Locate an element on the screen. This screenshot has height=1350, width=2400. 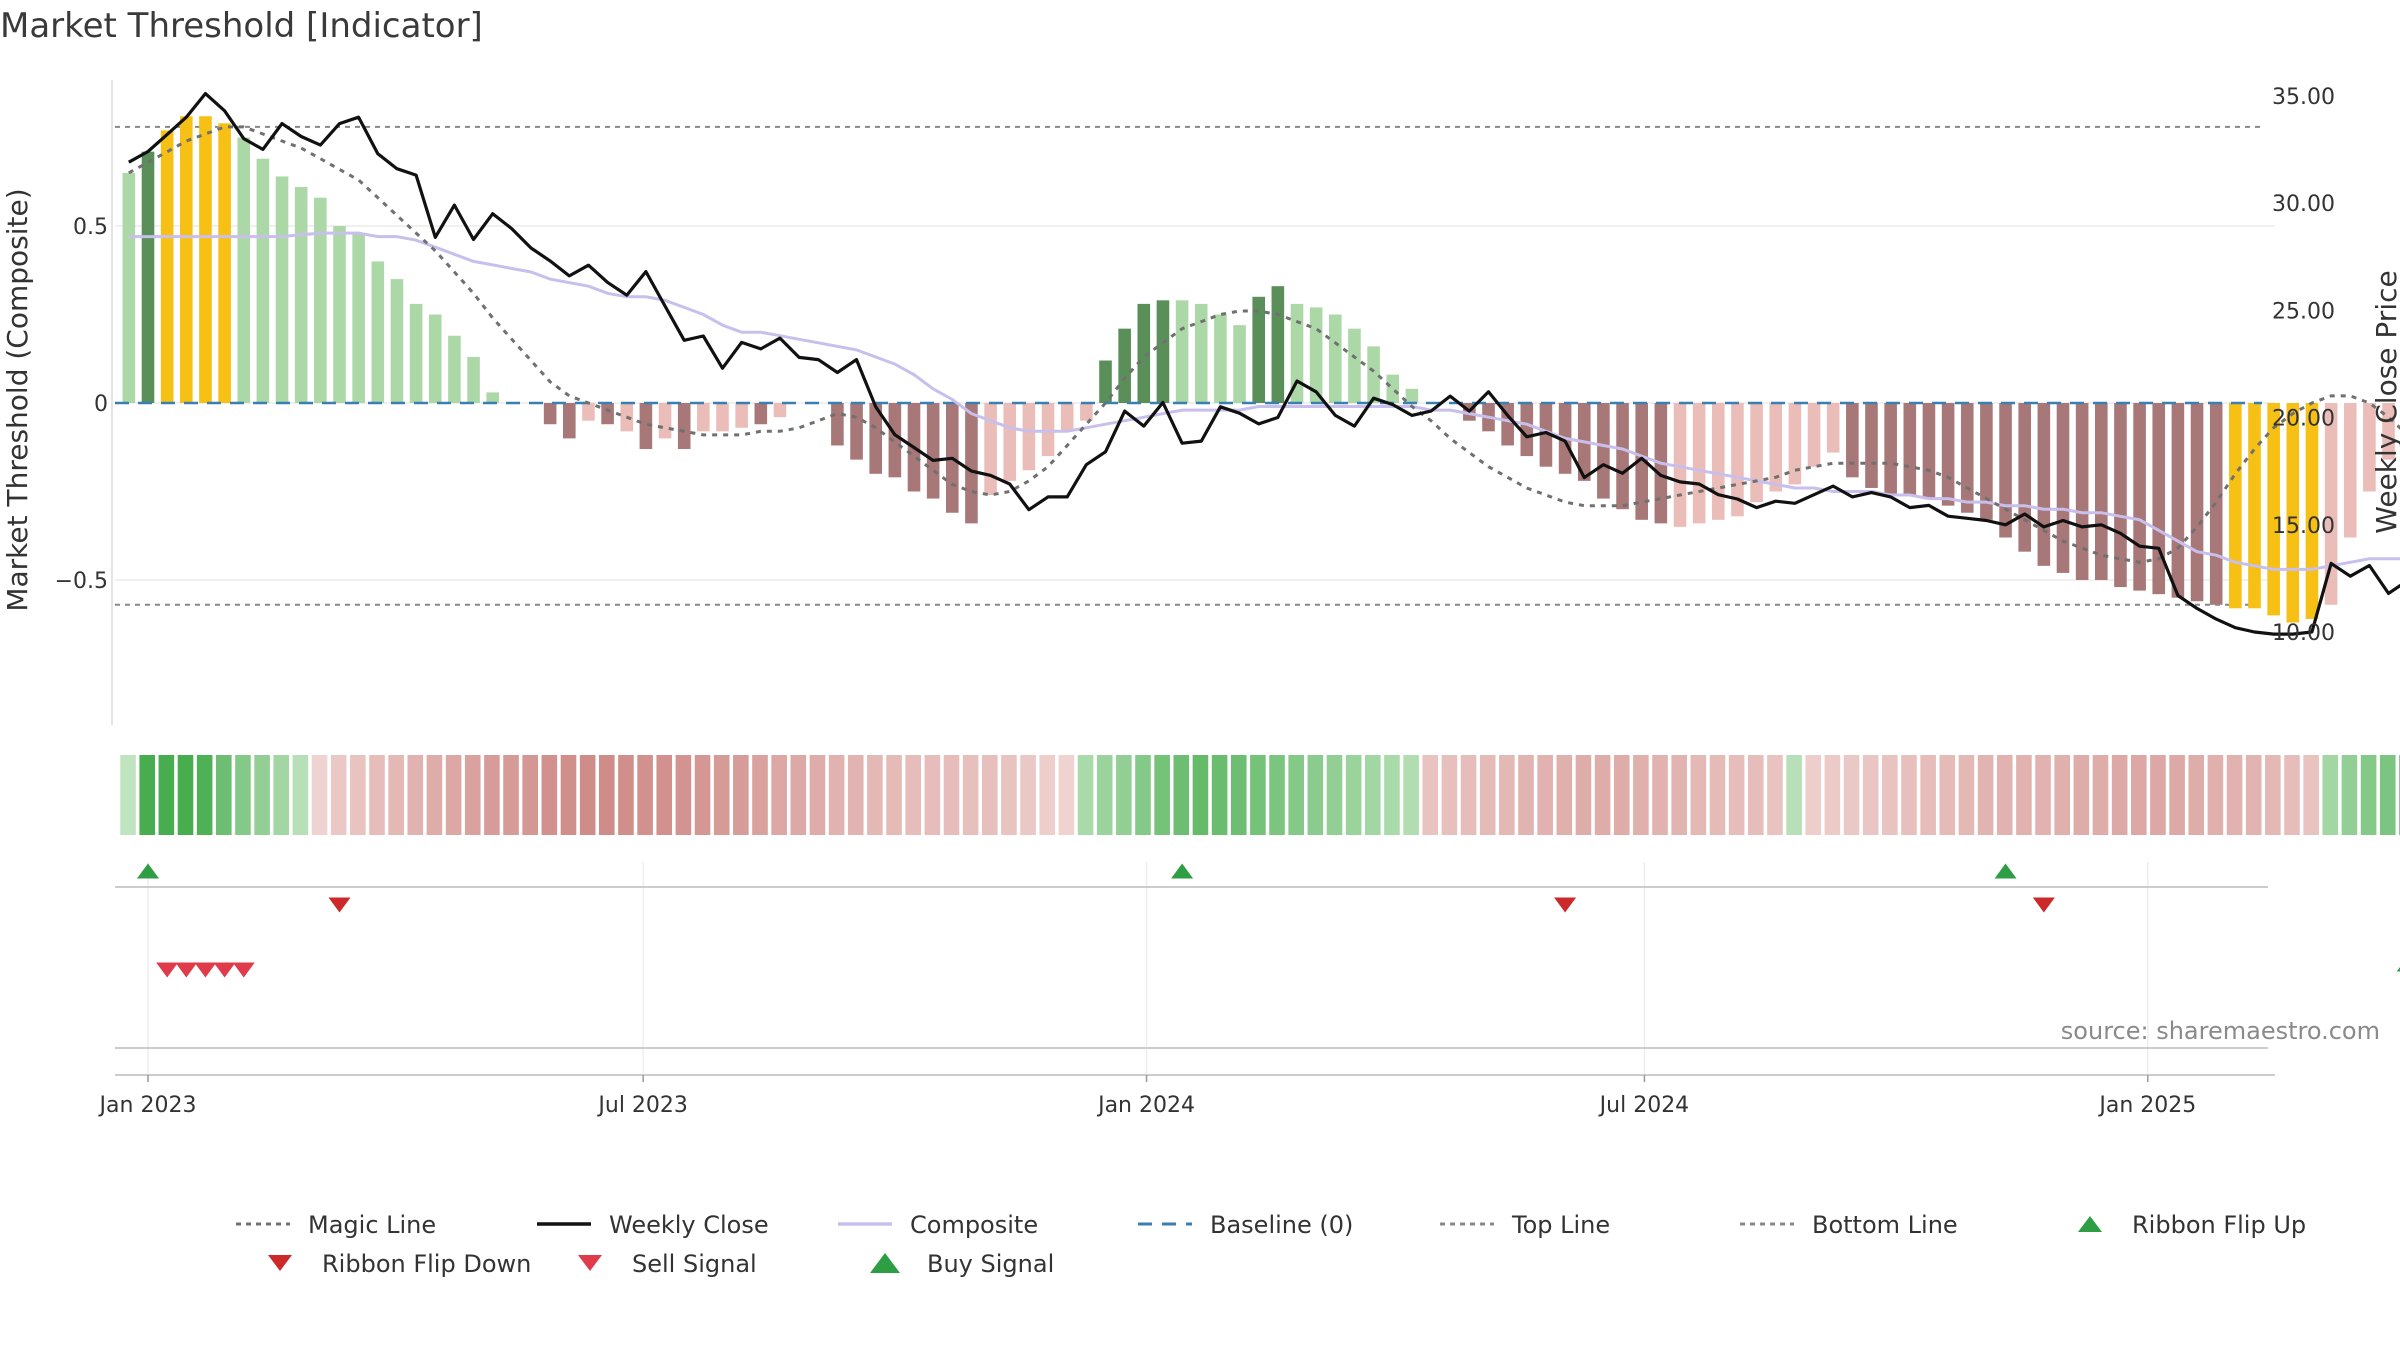
legend-item: Top Line is located at coordinates (1525, 1225).